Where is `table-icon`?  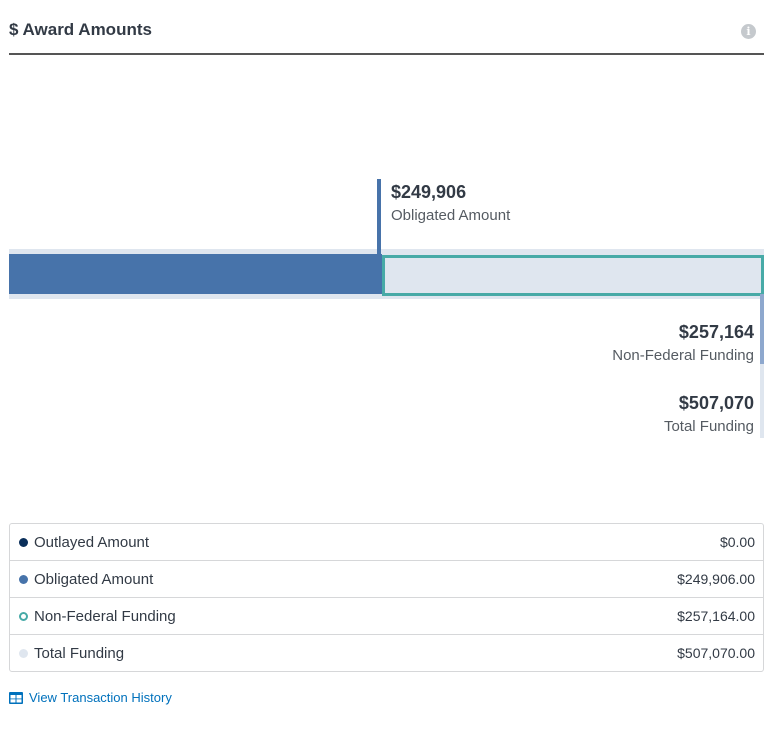
table-icon is located at coordinates (16, 697).